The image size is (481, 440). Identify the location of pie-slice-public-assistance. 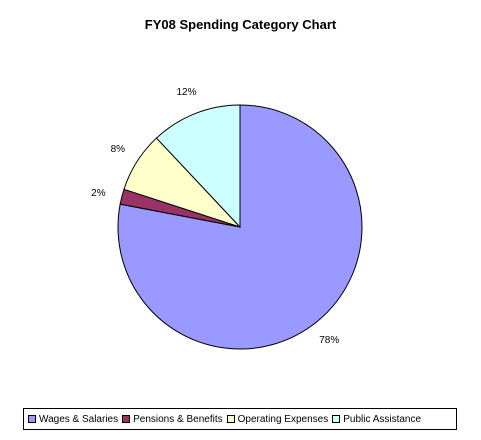
(198, 166).